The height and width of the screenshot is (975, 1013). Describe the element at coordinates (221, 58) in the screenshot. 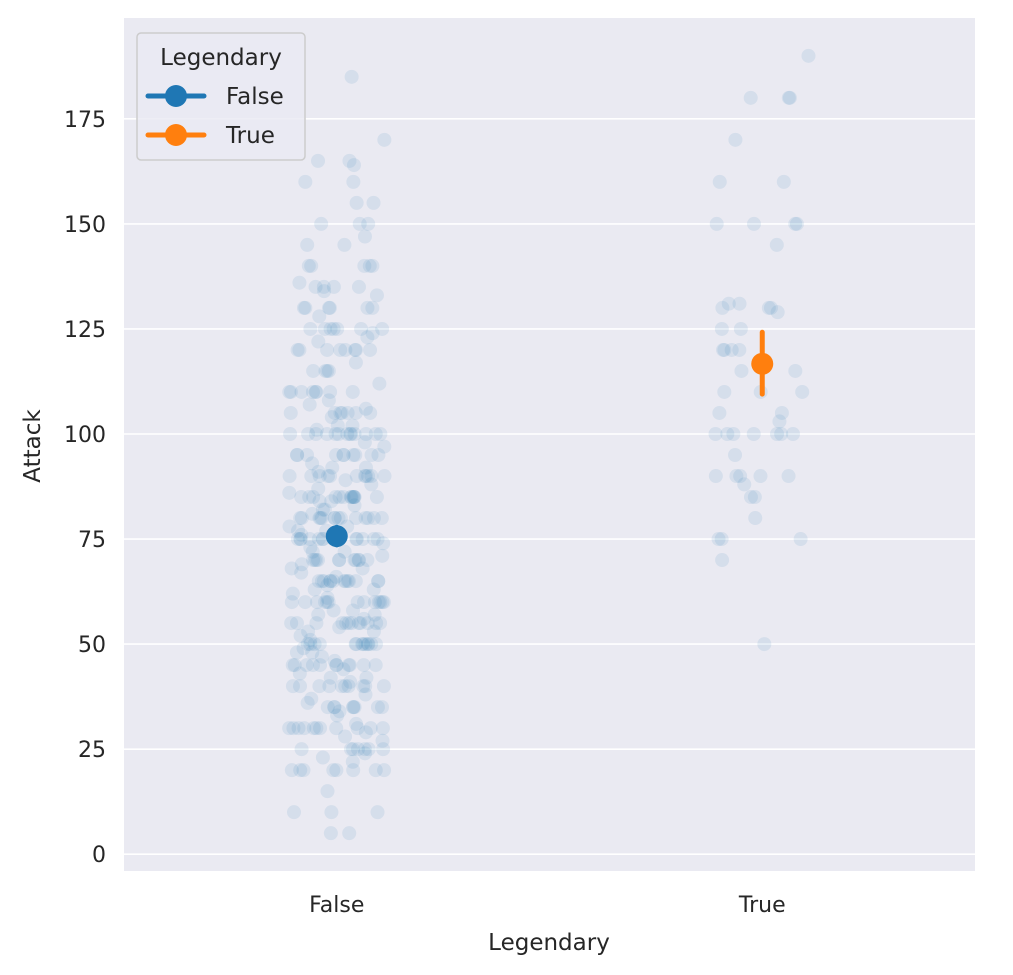

I see `legend-title: Legendary` at that location.